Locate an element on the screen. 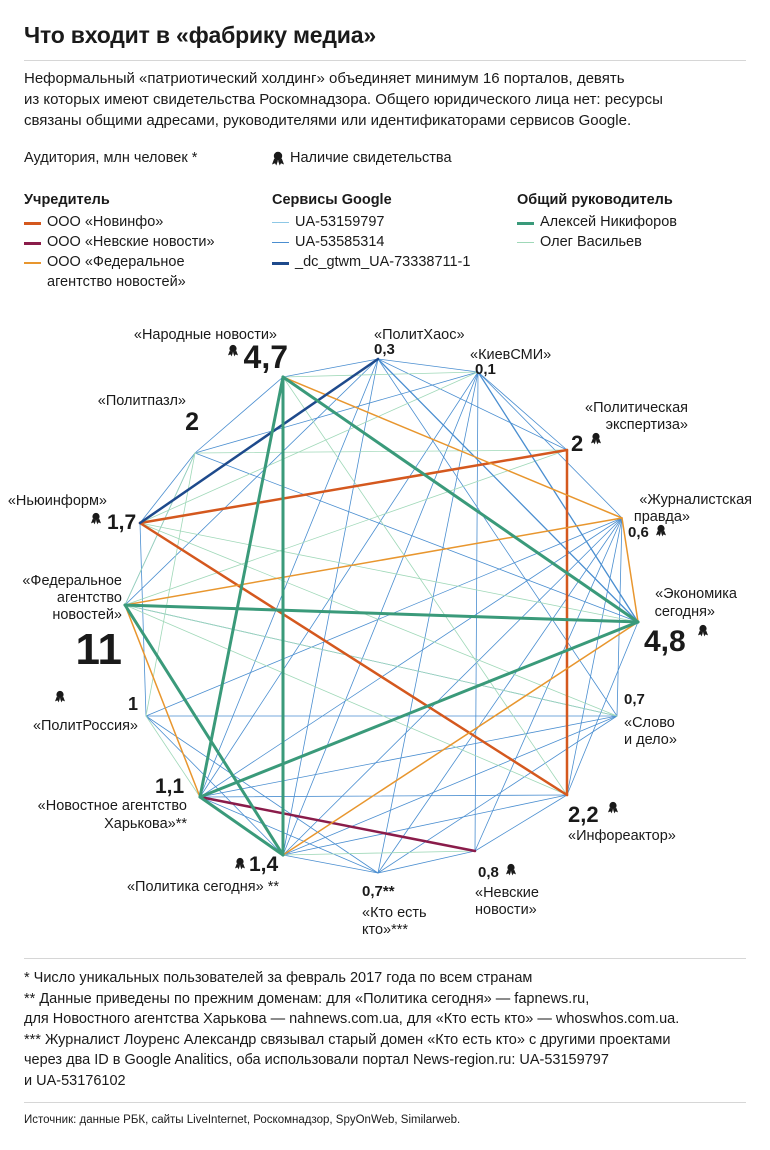  legend-google-title: Сервисы Google is located at coordinates (332, 200).